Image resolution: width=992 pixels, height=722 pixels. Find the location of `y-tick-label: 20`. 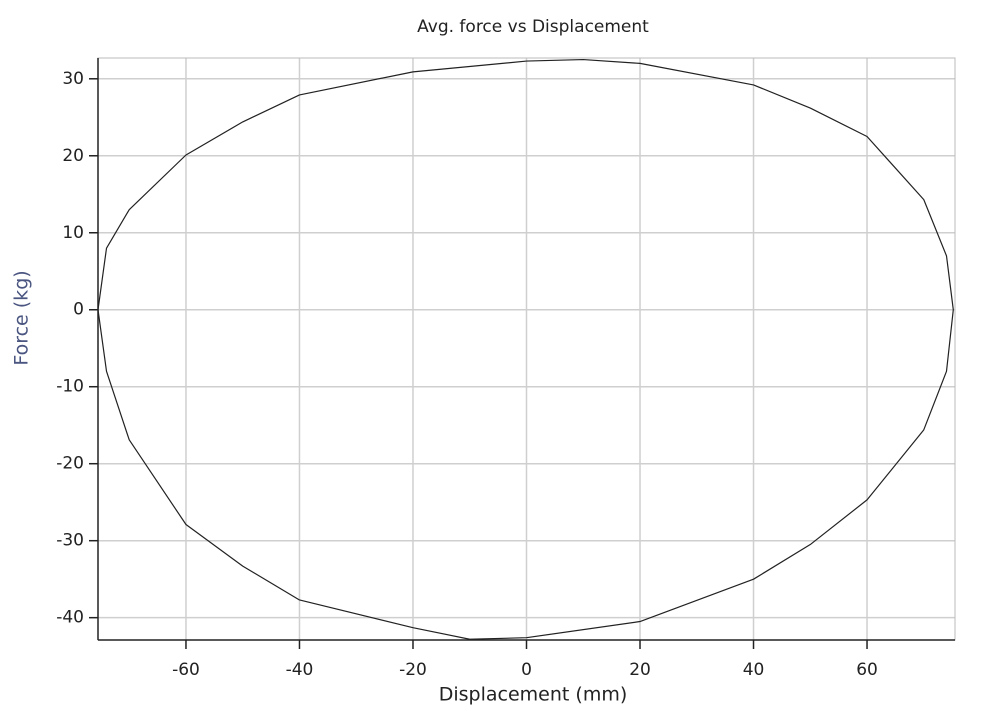

y-tick-label: 20 is located at coordinates (73, 156).